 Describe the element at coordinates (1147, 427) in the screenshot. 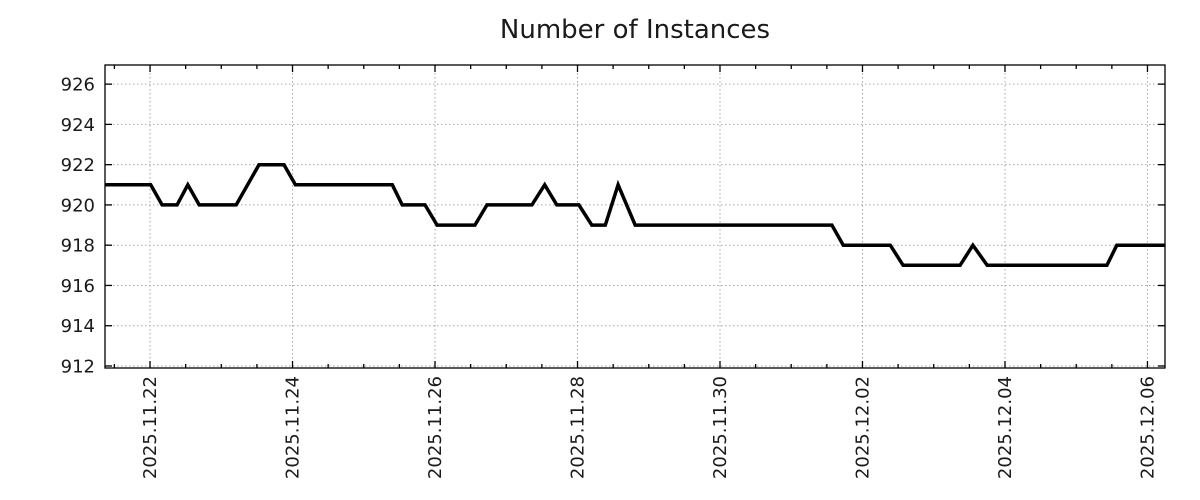

I see `x-tick-label: 2025.12.06` at that location.